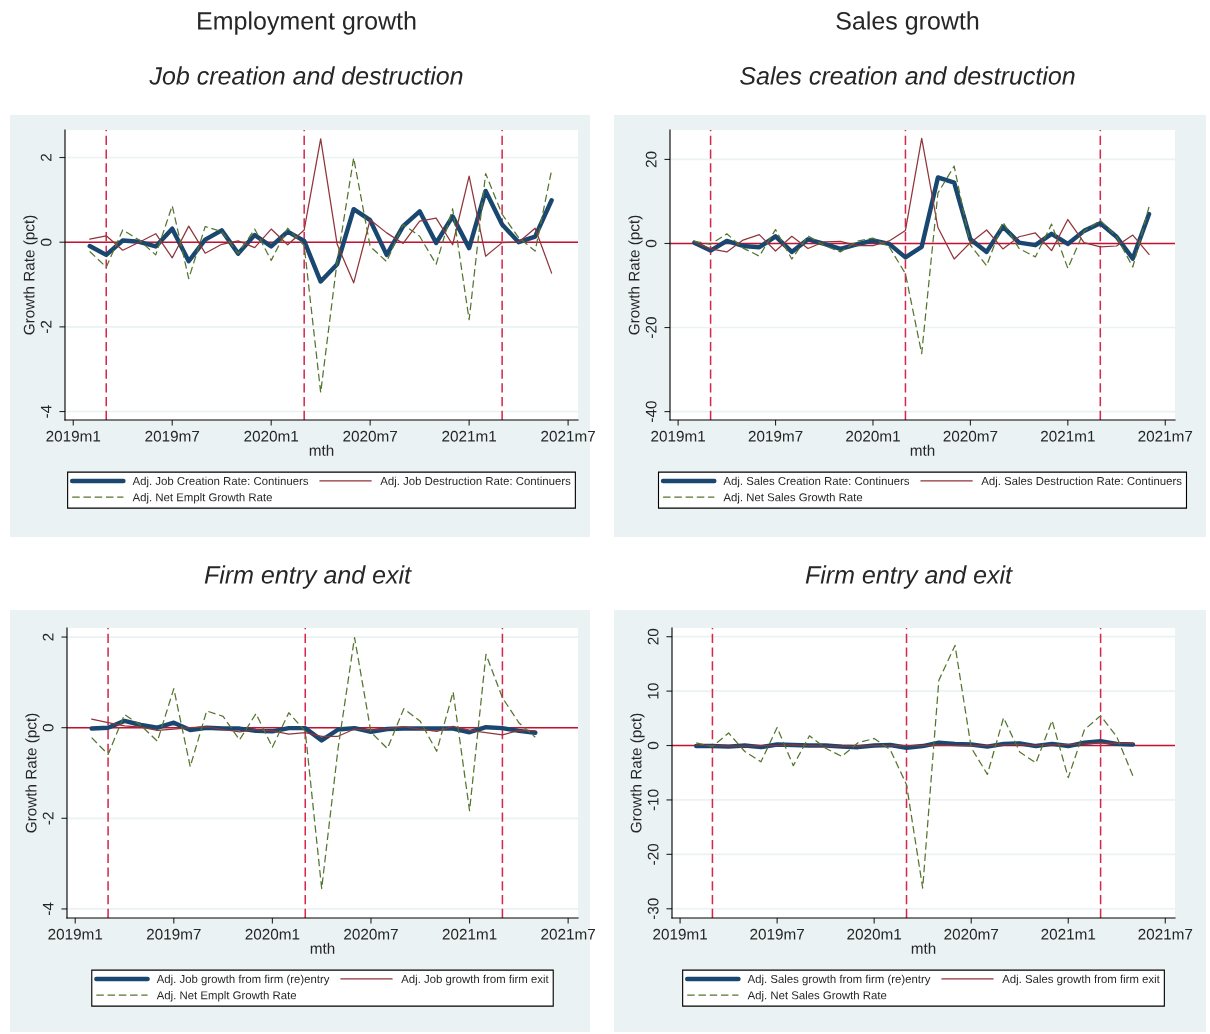  I want to click on y-tick-label: -40, so click(651, 411).